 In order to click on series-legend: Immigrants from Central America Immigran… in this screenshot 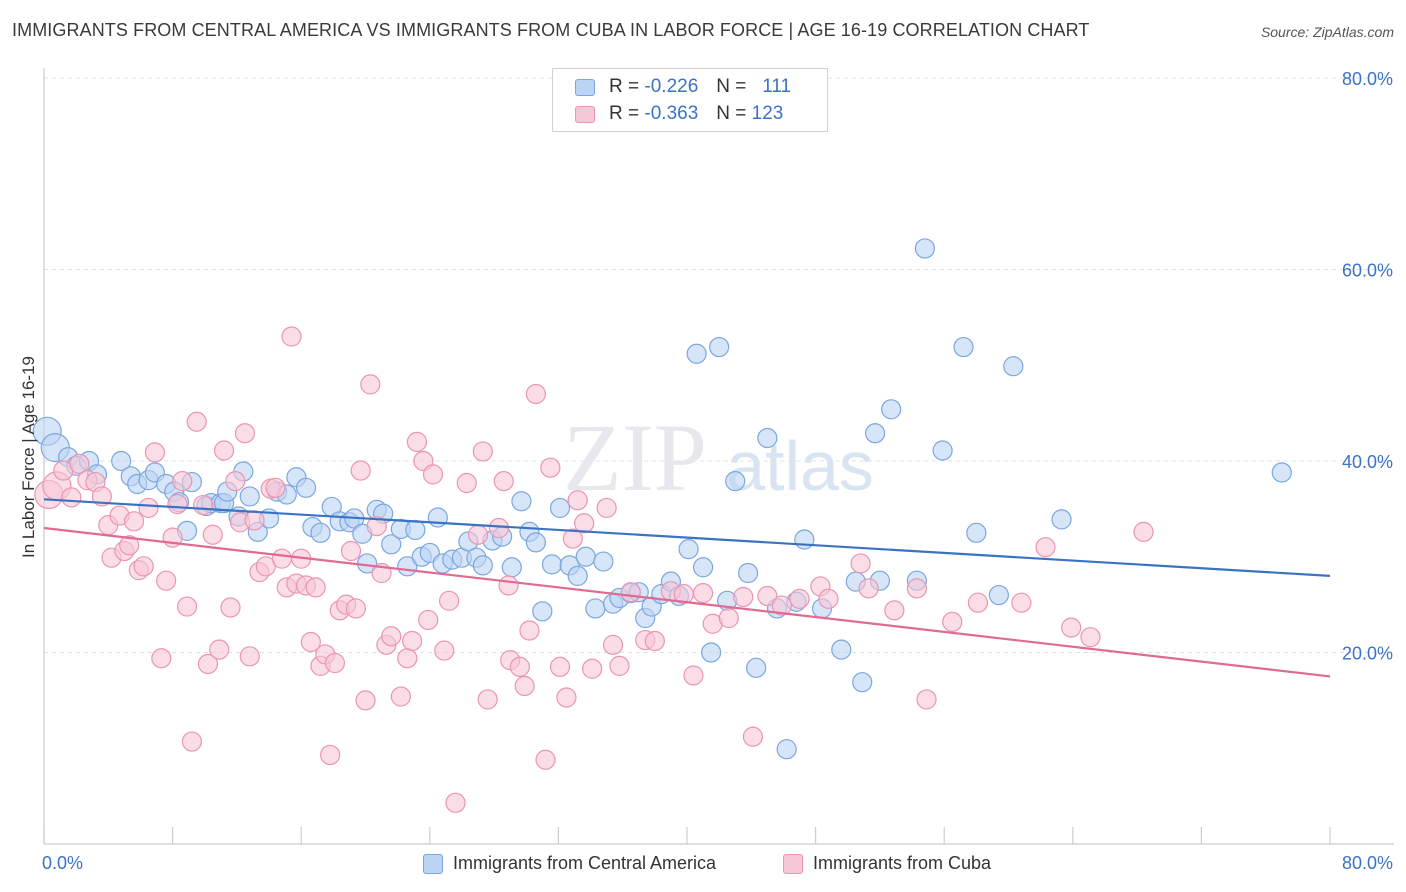, I will do `click(703, 865)`.